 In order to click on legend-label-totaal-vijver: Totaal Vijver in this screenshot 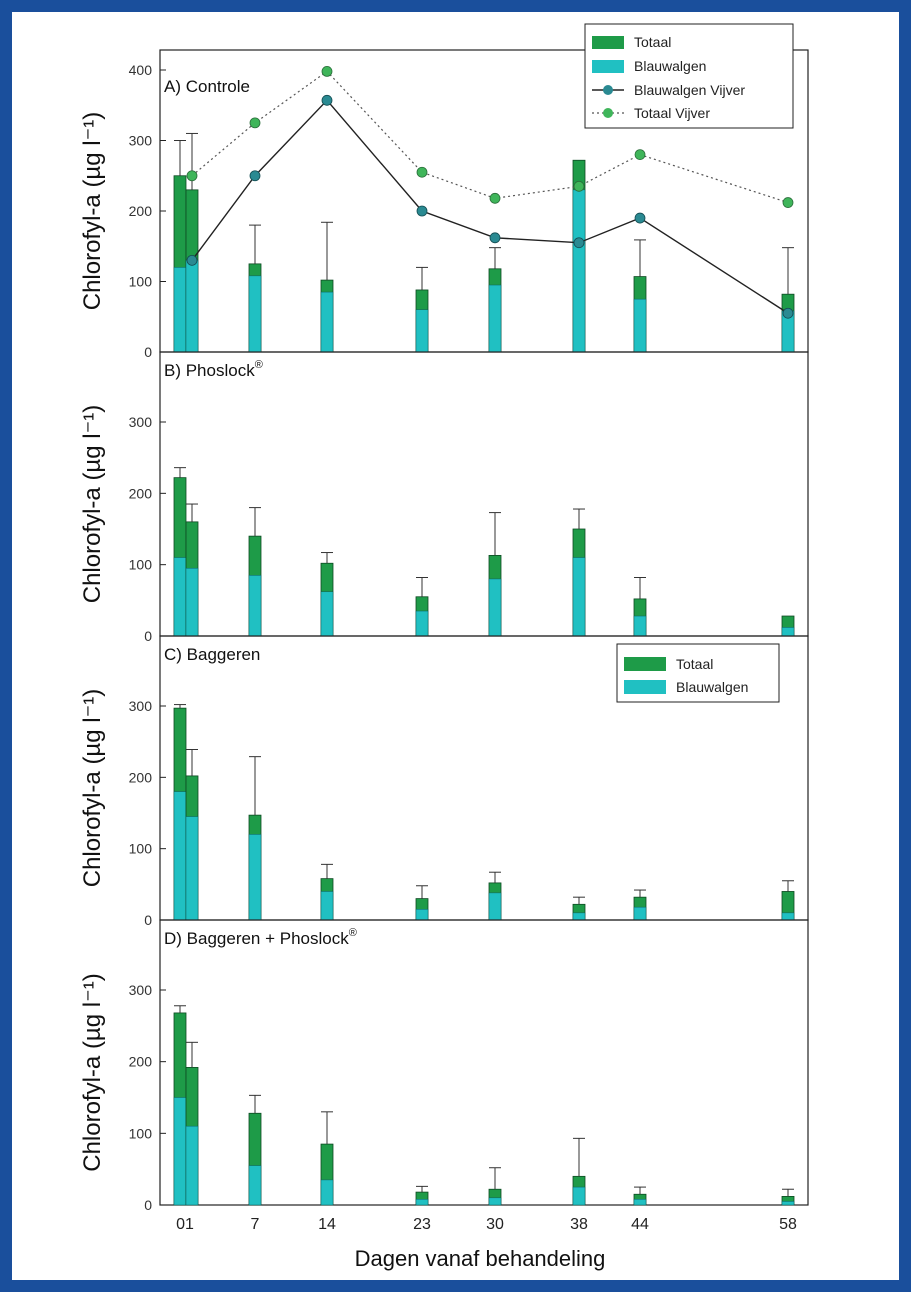, I will do `click(672, 113)`.